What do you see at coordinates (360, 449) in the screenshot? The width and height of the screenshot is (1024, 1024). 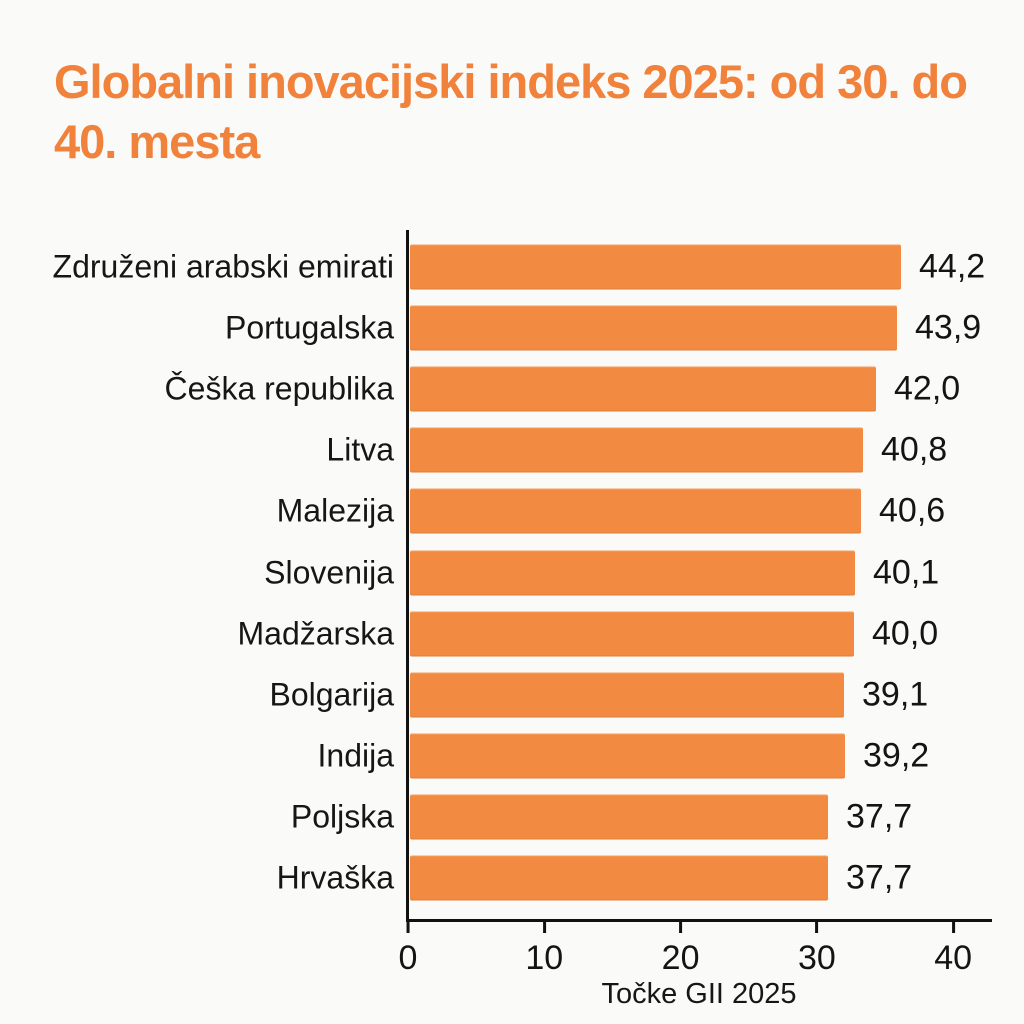 I see `category-label: Litva` at bounding box center [360, 449].